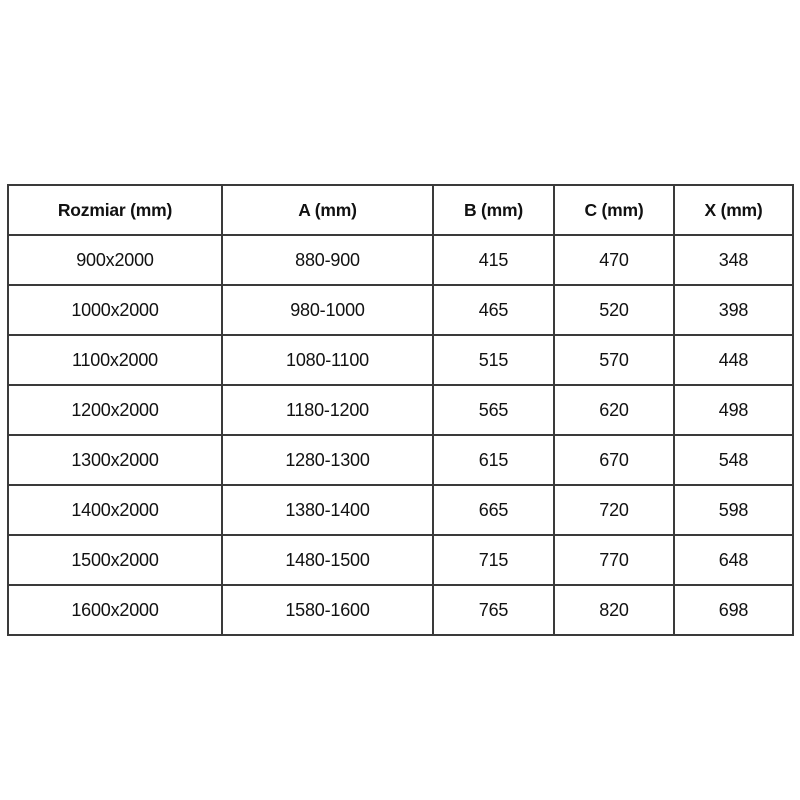 Image resolution: width=800 pixels, height=800 pixels. I want to click on table-row: 1300x2000 1280-1300 615 670 548, so click(400, 460).